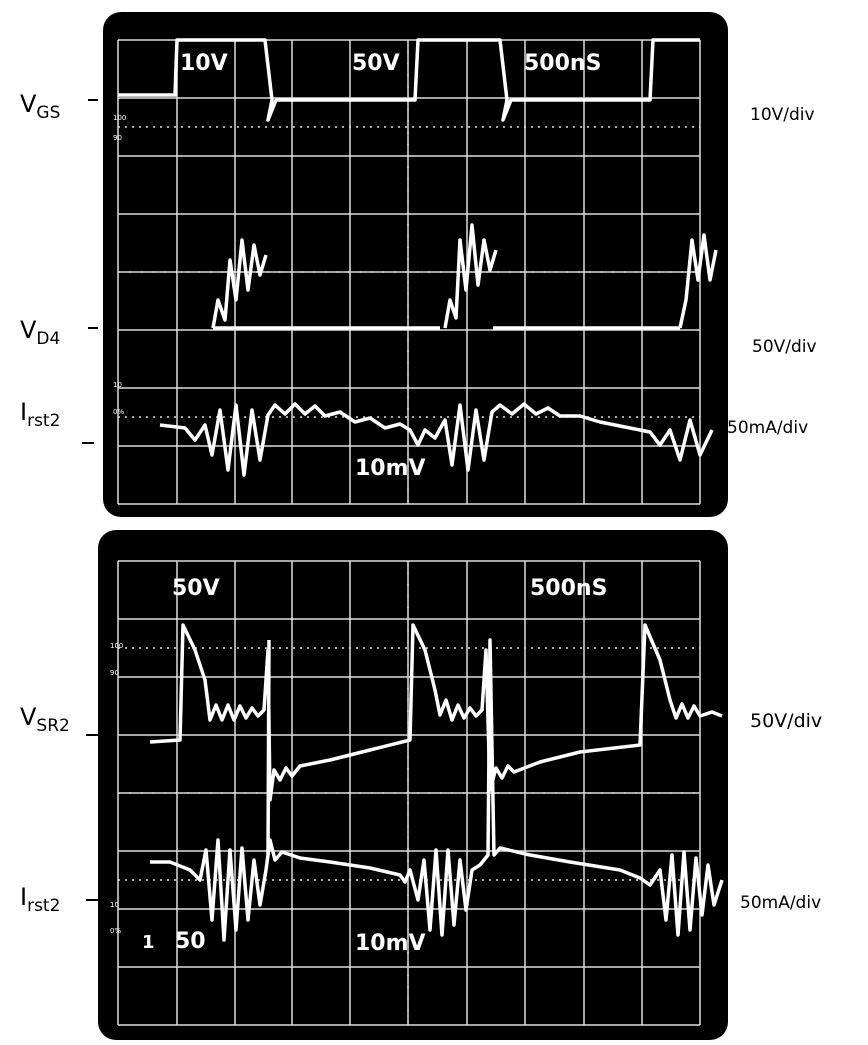 This screenshot has width=868, height=1045. Describe the element at coordinates (48, 339) in the screenshot. I see `signal-subscript: D4` at that location.